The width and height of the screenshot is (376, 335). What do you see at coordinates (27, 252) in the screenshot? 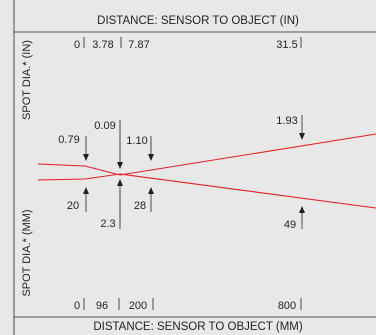
I see `left-axis-label-mm: SPOT DIA.* (MM)` at bounding box center [27, 252].